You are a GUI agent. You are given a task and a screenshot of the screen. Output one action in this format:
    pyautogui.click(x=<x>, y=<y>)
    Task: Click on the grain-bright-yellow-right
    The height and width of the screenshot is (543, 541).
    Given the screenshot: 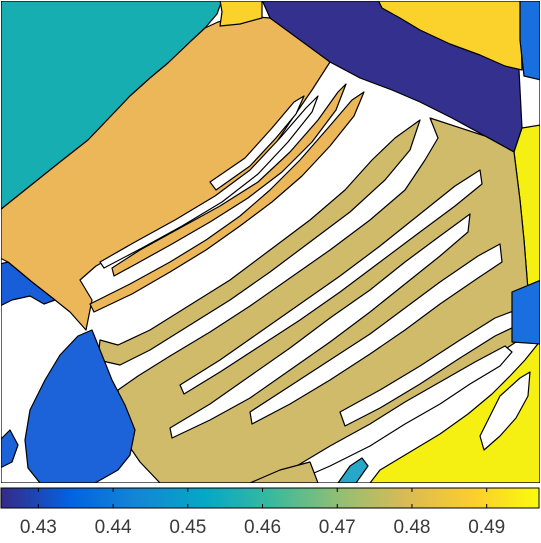 What is the action you would take?
    pyautogui.click(x=454, y=411)
    